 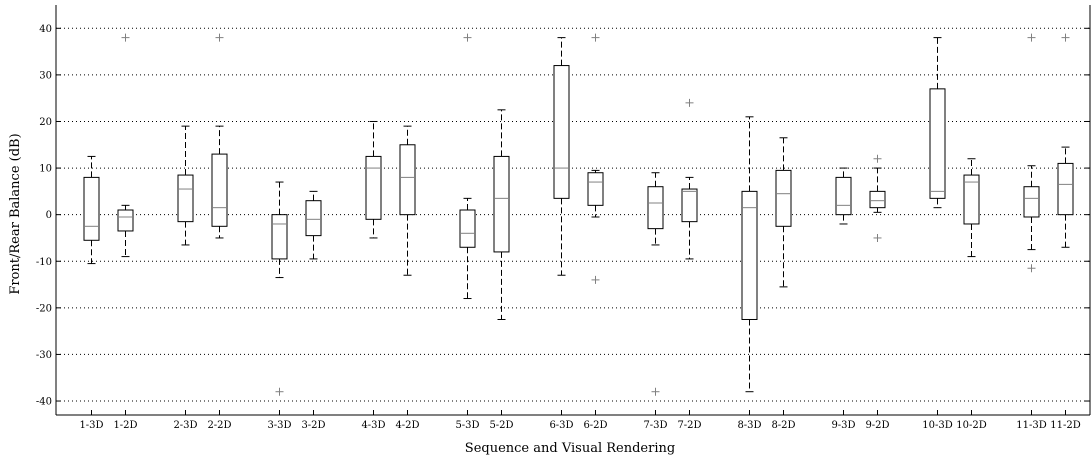 What do you see at coordinates (44, 402) in the screenshot?
I see `y-tick-label: -40` at bounding box center [44, 402].